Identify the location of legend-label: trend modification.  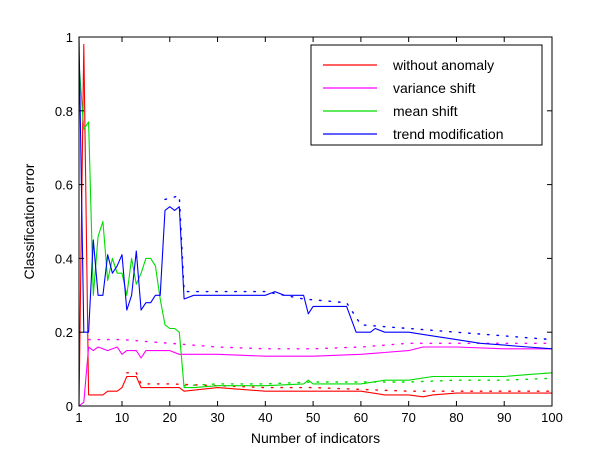
(448, 134).